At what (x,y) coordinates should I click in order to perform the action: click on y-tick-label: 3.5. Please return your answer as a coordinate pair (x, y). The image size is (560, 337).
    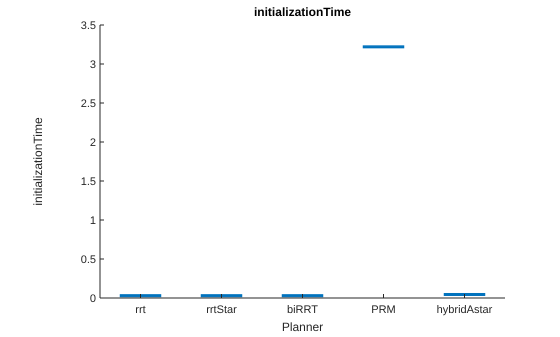
    Looking at the image, I should click on (88, 26).